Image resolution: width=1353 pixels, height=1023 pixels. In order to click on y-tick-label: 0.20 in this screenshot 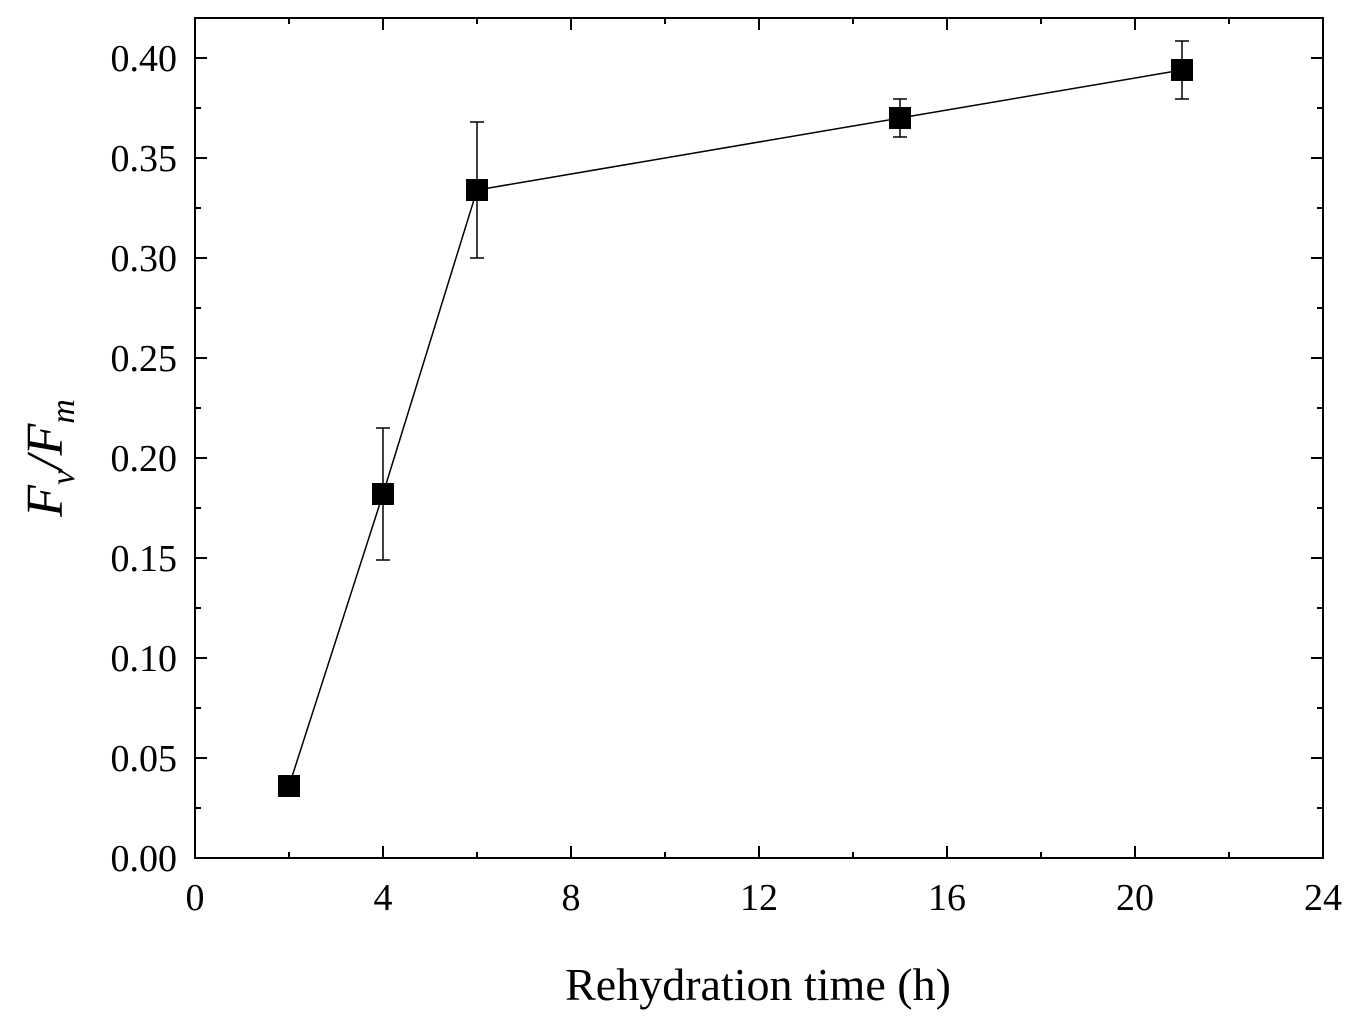, I will do `click(144, 459)`.